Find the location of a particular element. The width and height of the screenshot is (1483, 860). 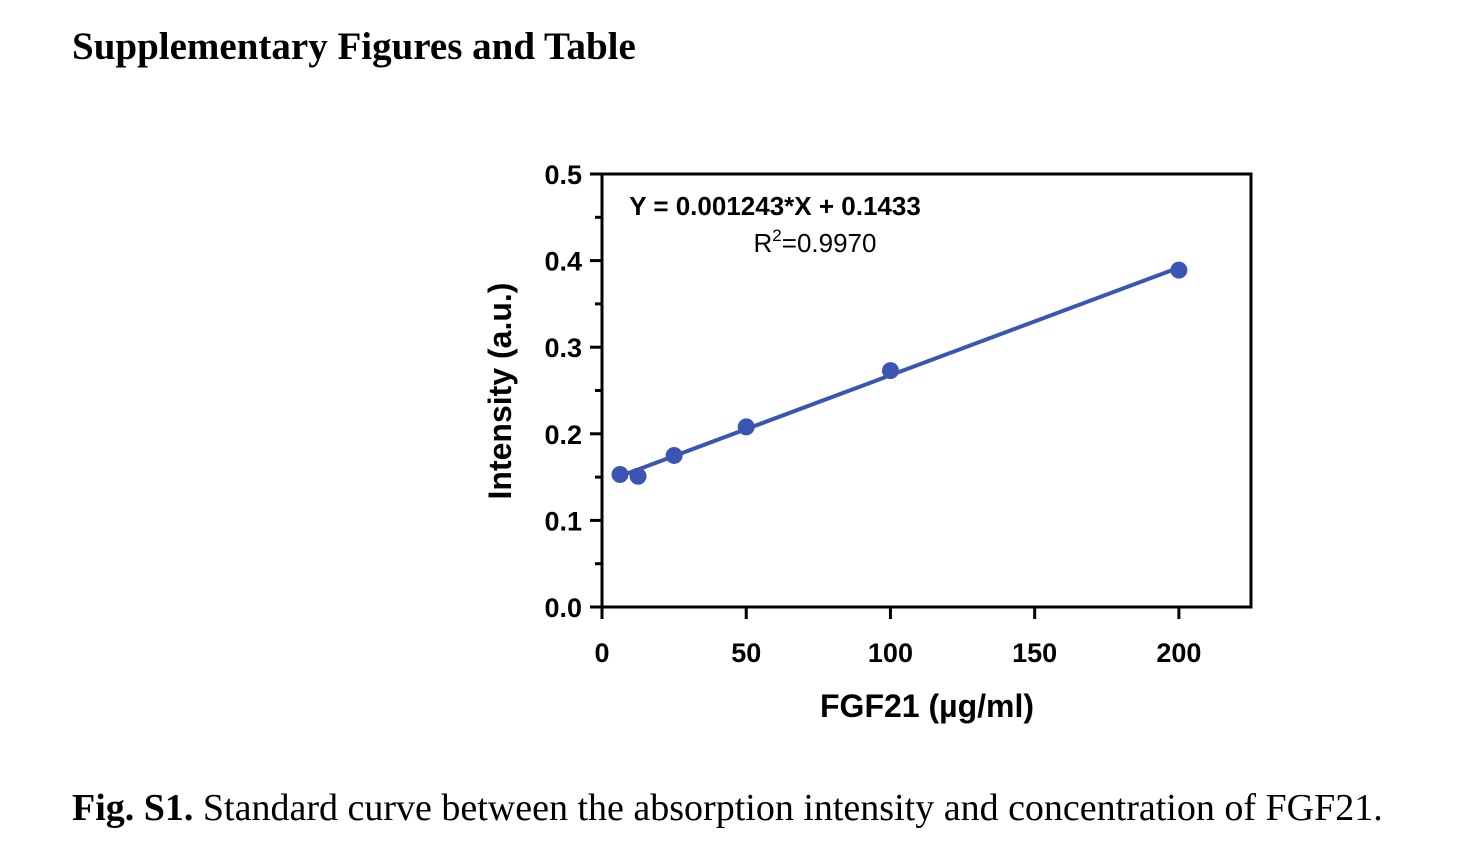

fit-layer is located at coordinates (899, 372).